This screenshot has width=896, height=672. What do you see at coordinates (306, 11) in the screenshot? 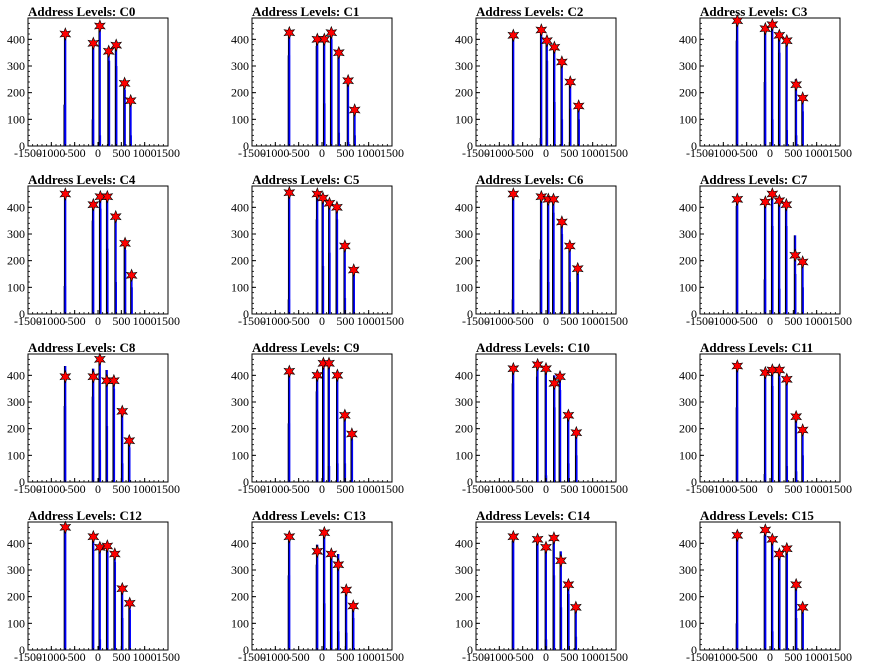
I see `chart-title: Address Levels: C1` at bounding box center [306, 11].